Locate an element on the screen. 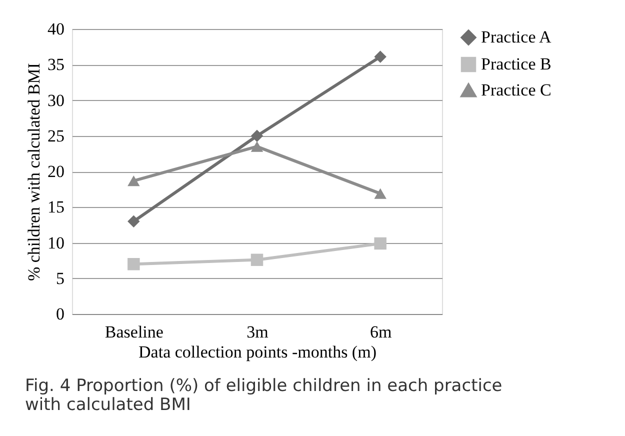  y-tick-label: 25 is located at coordinates (56, 136).